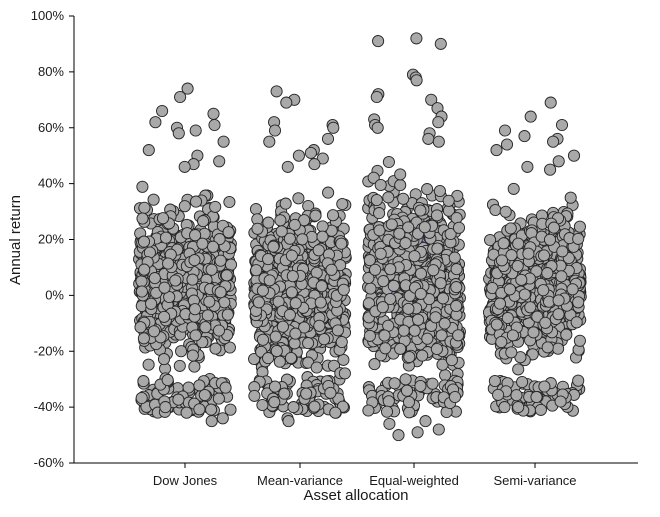 This screenshot has width=660, height=517. I want to click on y-tick-label: 100%, so click(48, 15).